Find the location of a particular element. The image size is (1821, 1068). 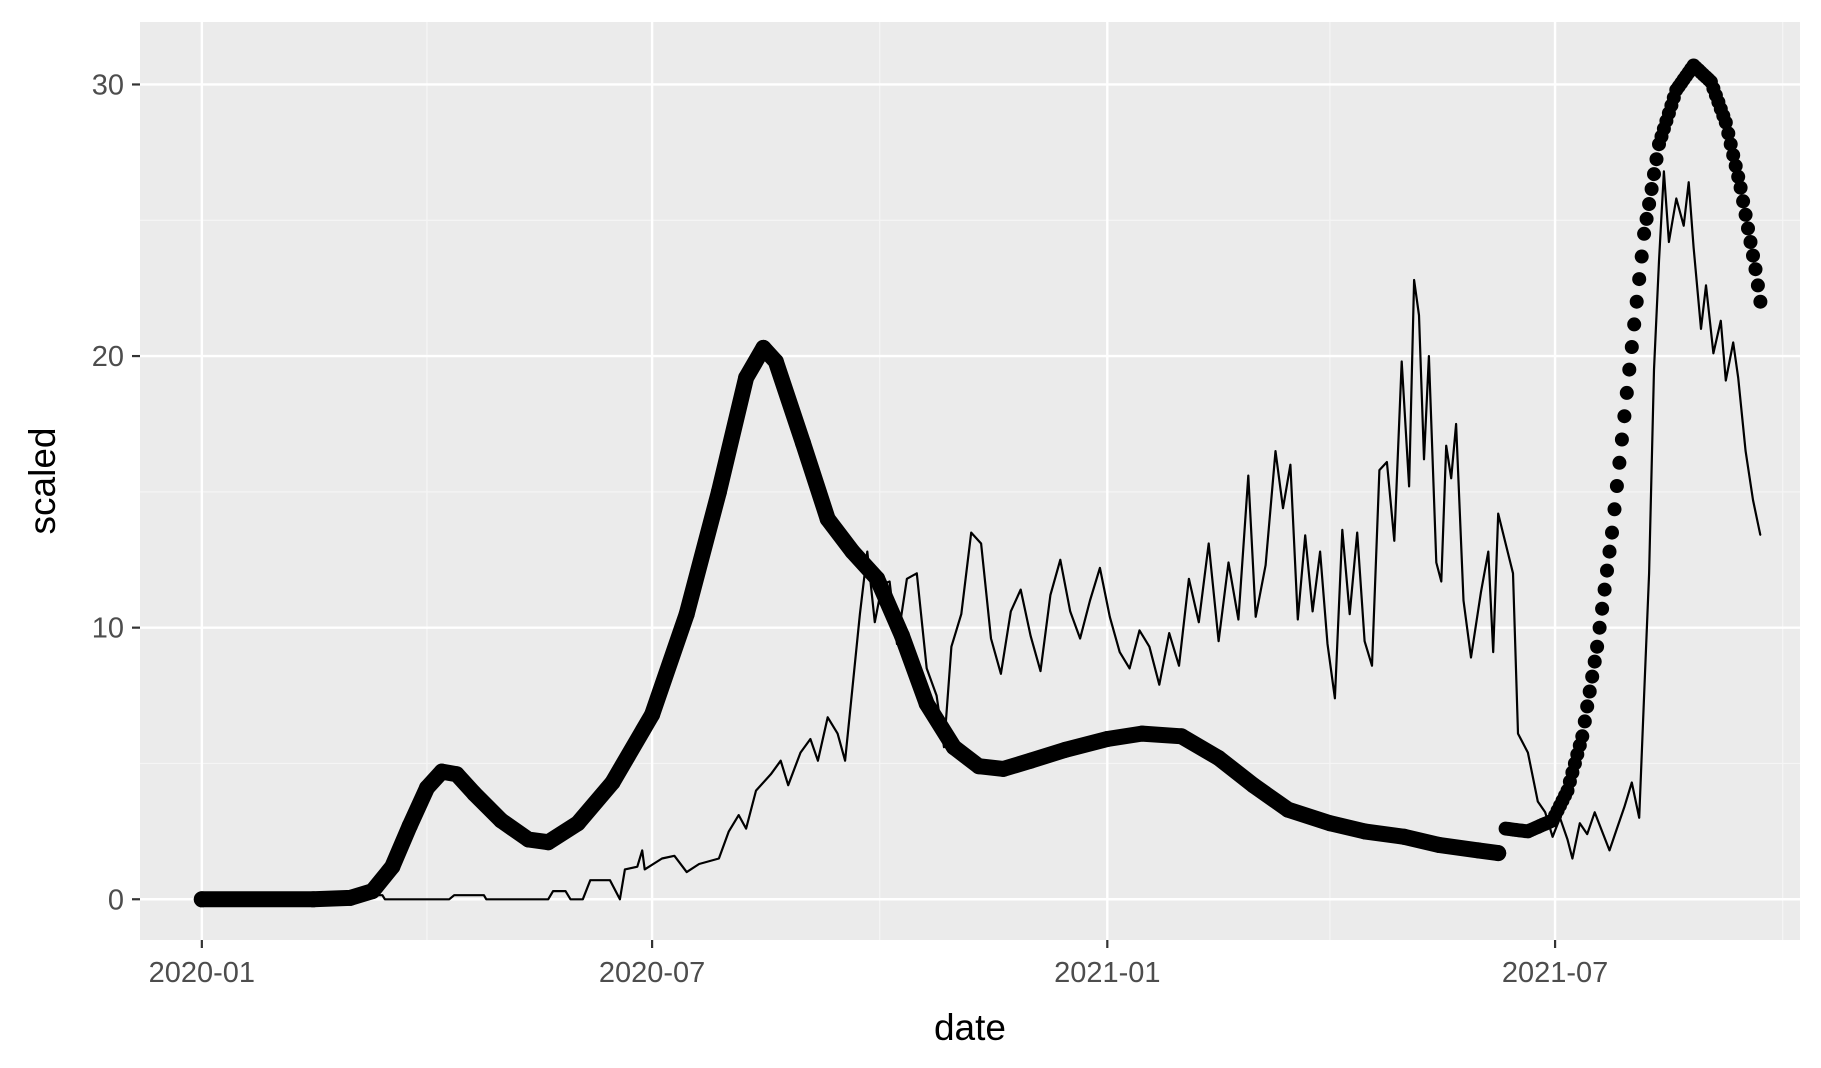

x-tick-label: 2020-07 is located at coordinates (652, 973).